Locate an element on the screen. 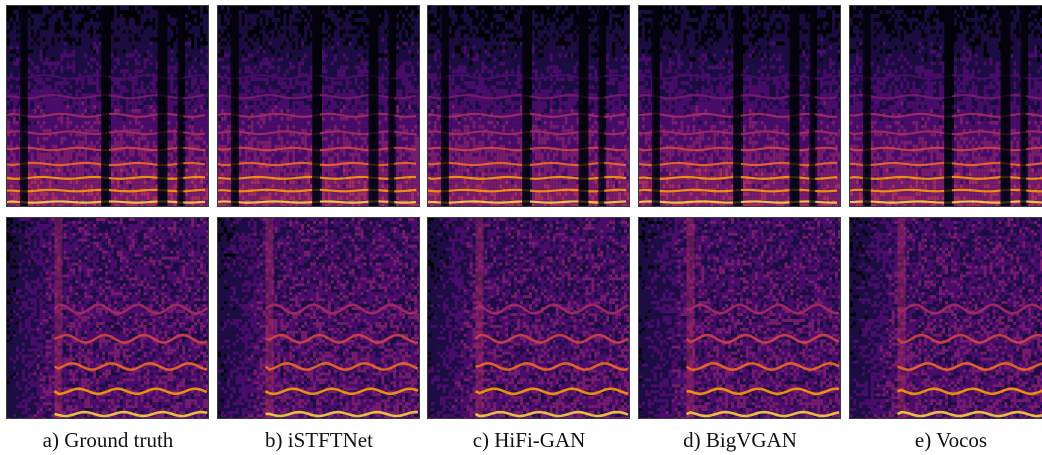  caption-hifi-gan: c) HiFi-GAN is located at coordinates (529, 440).